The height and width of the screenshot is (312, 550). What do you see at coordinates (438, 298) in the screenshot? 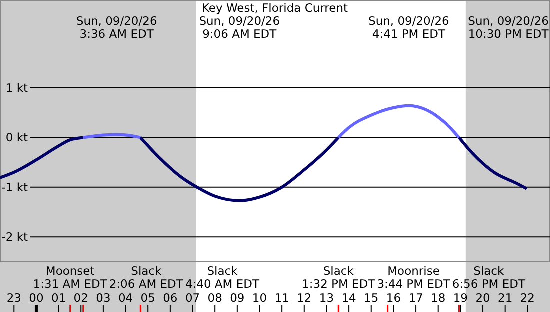
I see `x-tick-label: 18` at bounding box center [438, 298].